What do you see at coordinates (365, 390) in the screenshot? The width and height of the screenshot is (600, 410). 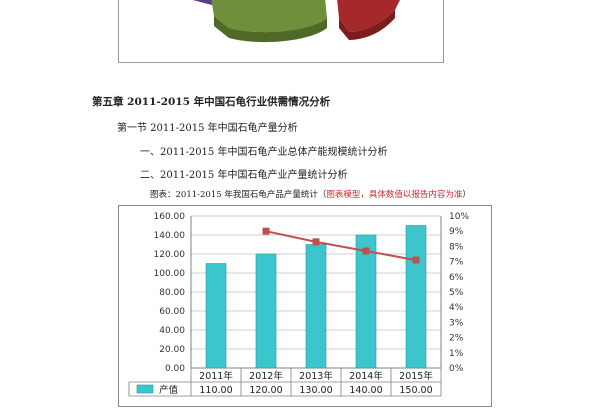 I see `table-cell-value: 140.00` at bounding box center [365, 390].